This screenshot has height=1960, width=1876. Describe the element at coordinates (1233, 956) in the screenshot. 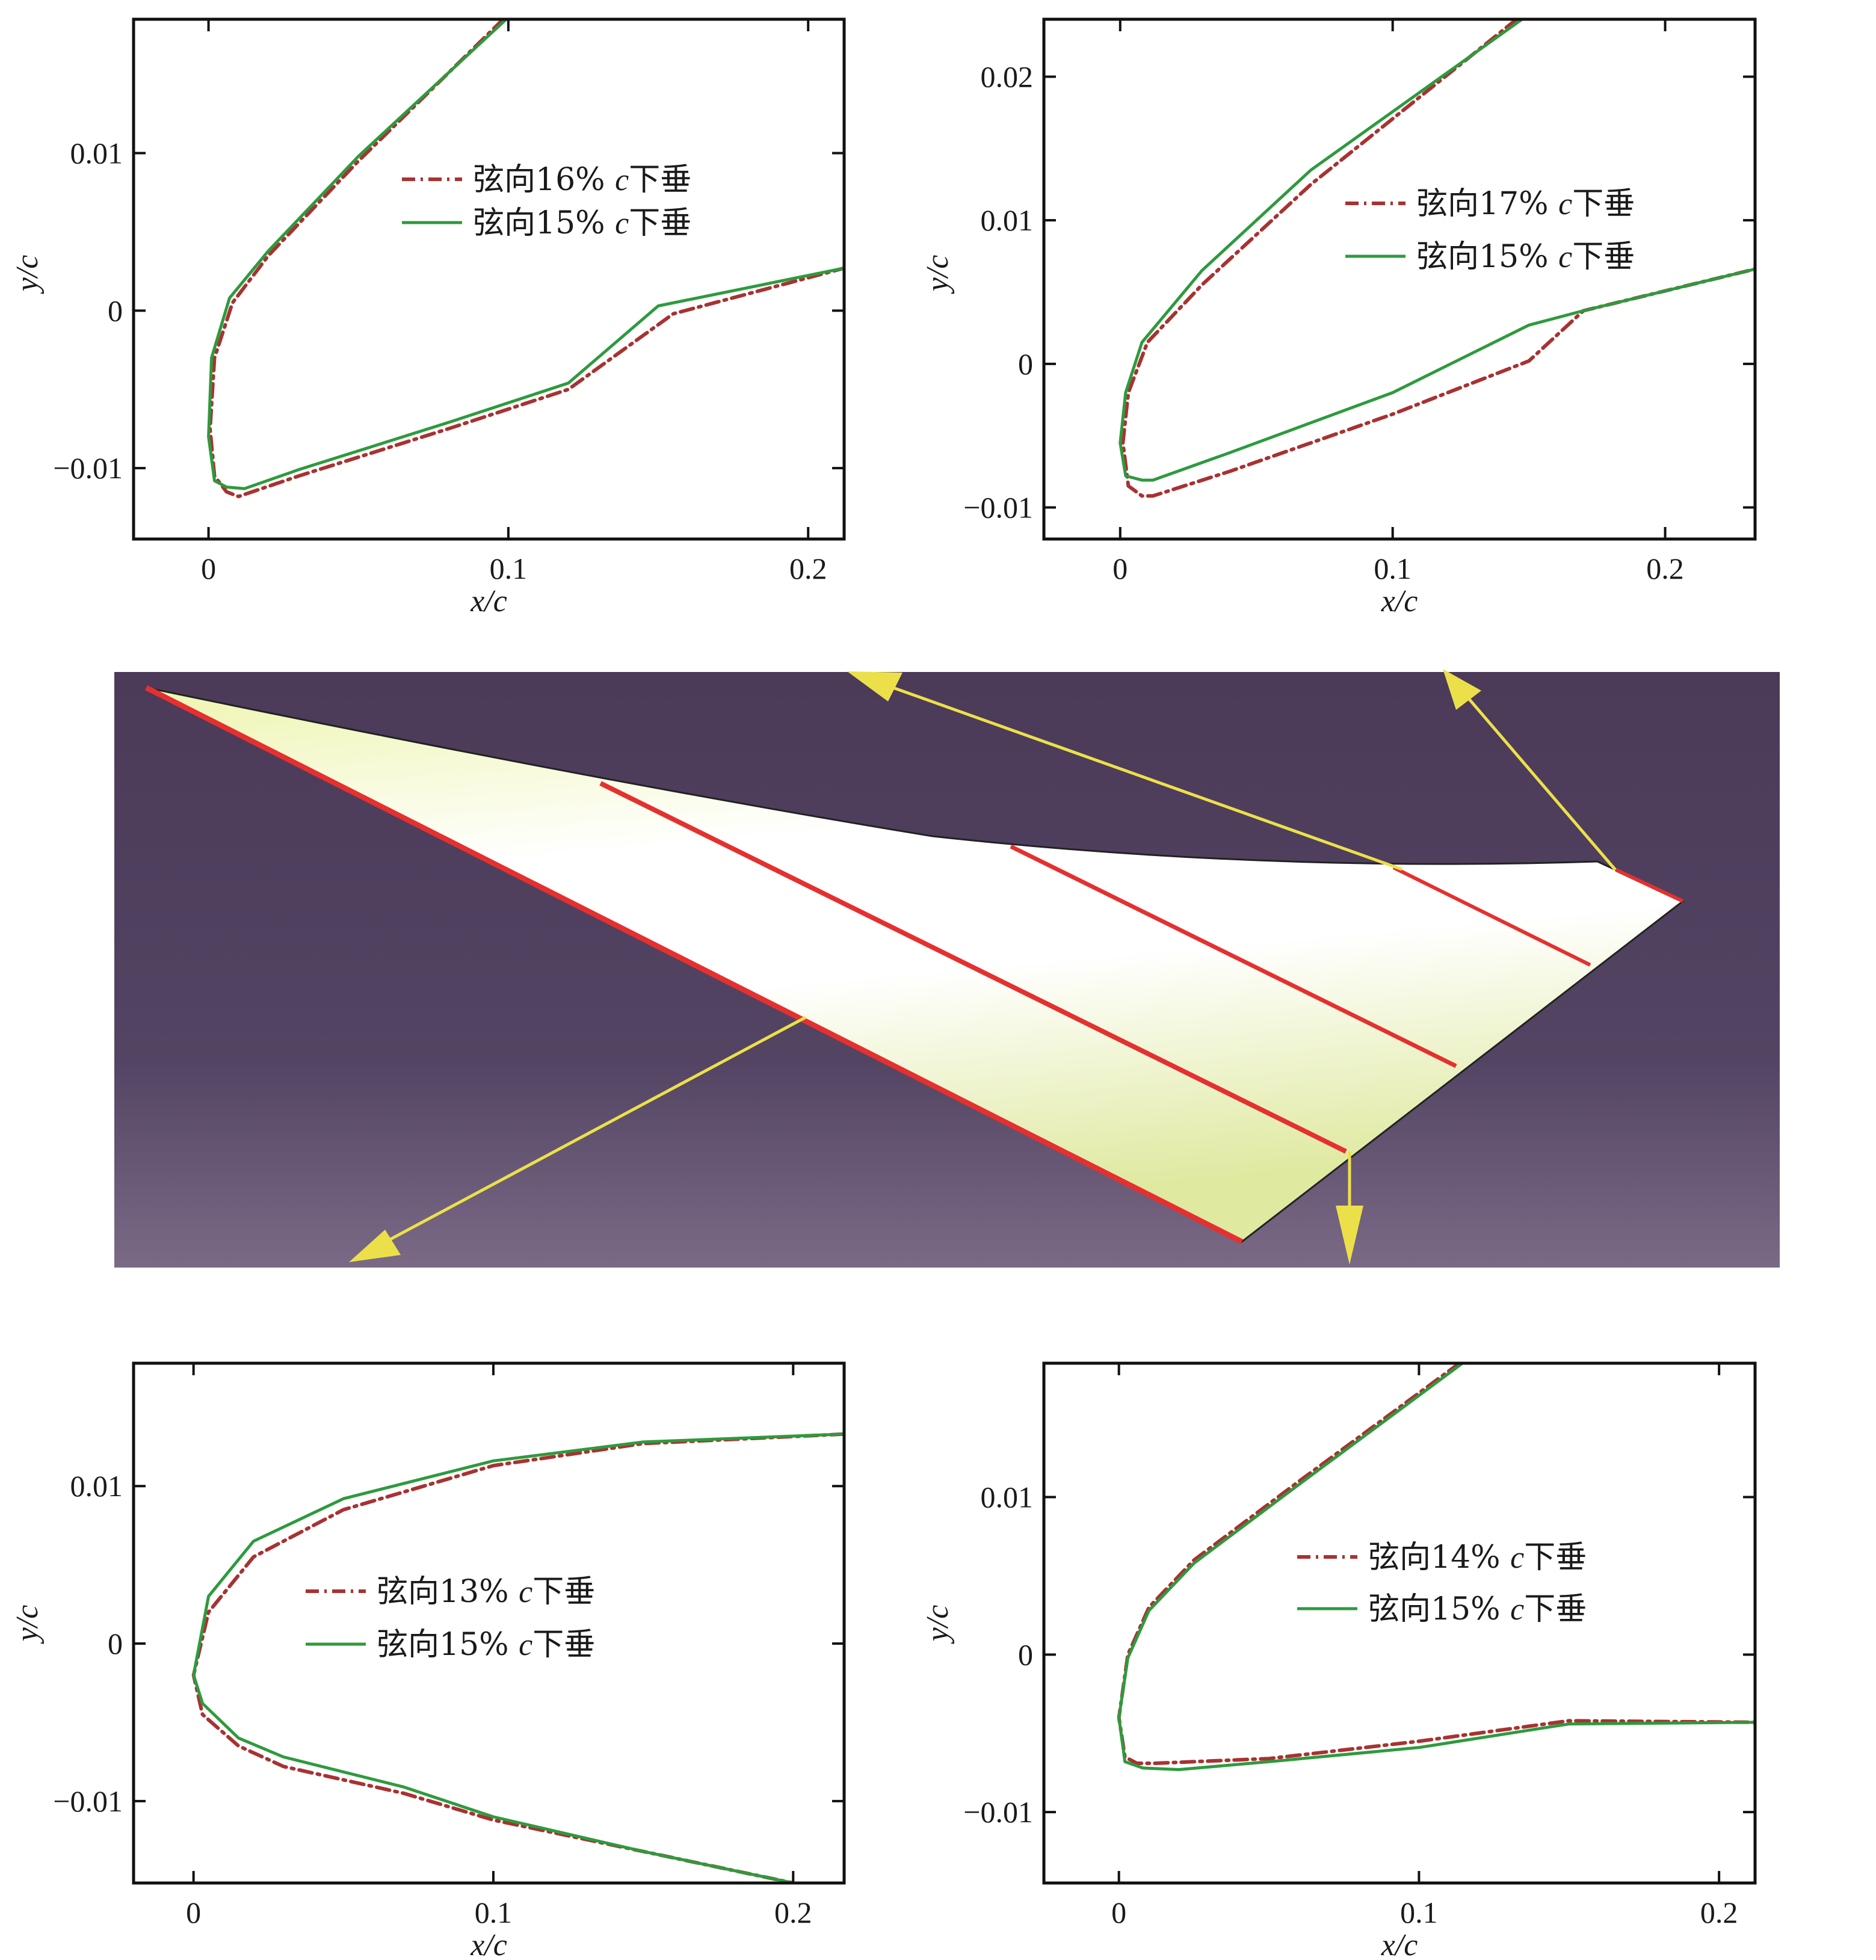

I see `section-line-b` at that location.